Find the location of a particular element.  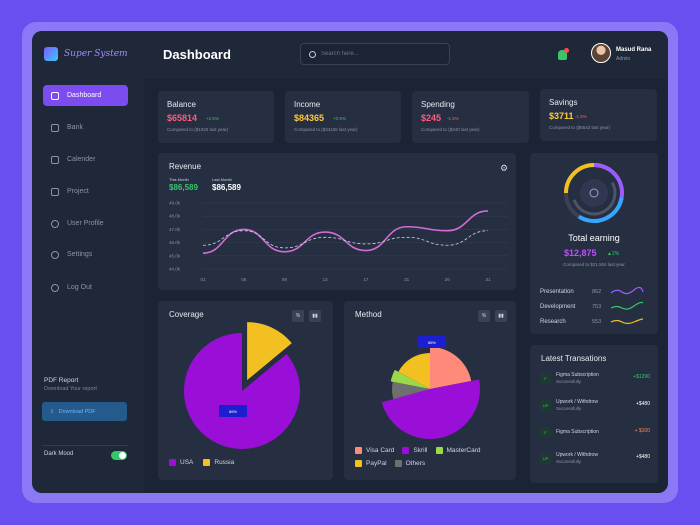

method-tooltip: 86% is located at coordinates (432, 342).